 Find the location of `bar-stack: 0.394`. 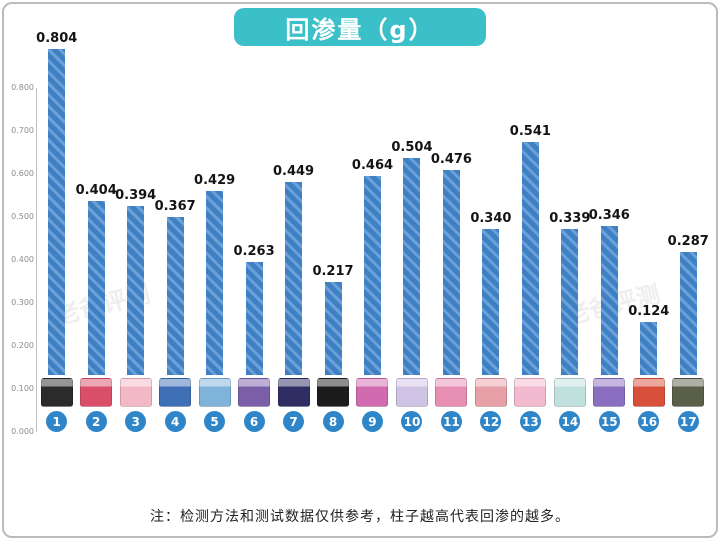

bar-stack: 0.394 is located at coordinates (135, 203).